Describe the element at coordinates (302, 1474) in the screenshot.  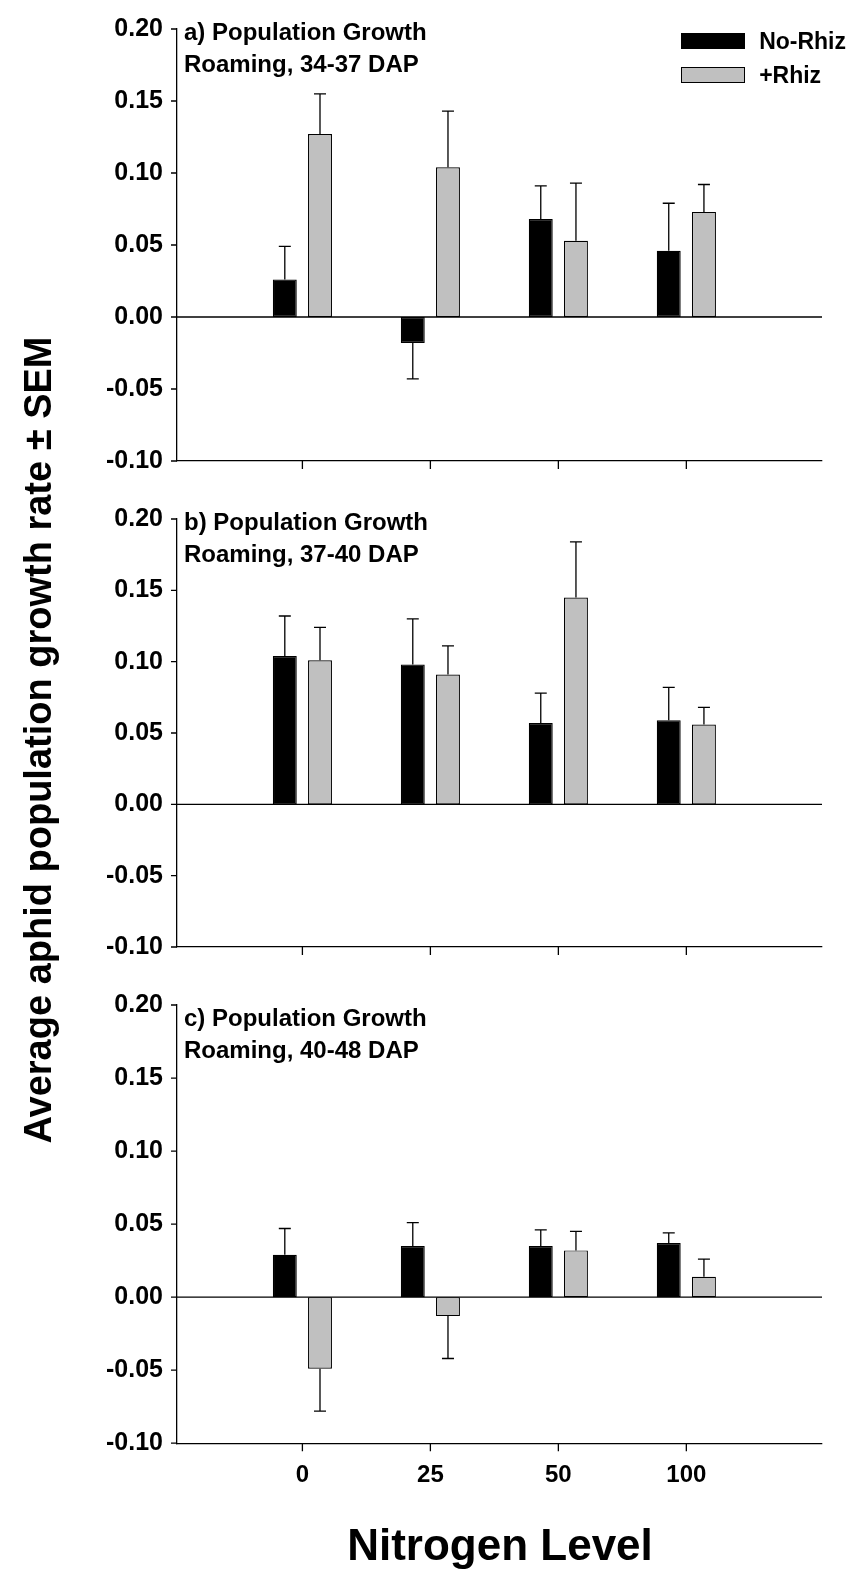
I see `x-tick-label: 0` at that location.